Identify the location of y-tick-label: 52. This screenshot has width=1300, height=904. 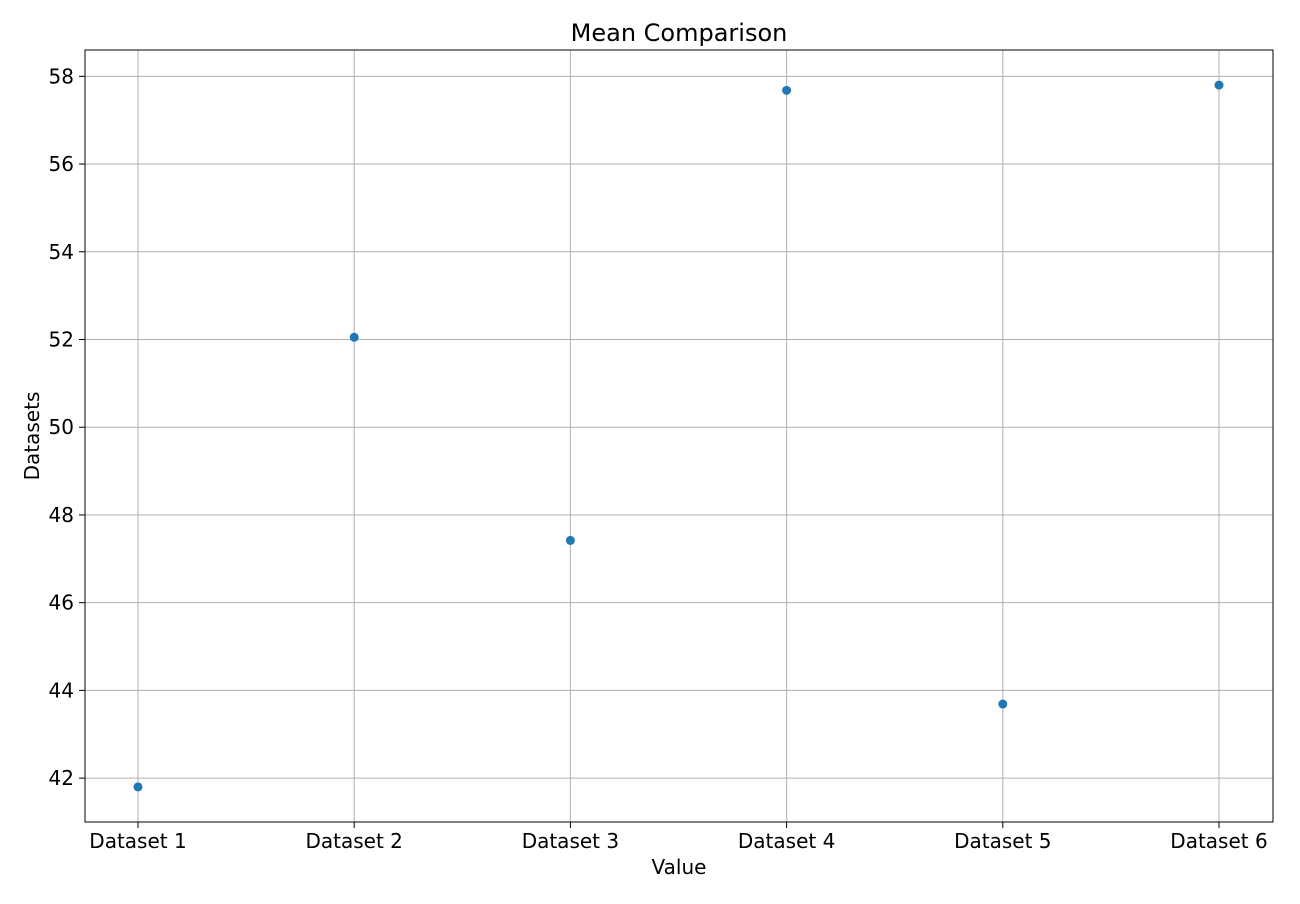
(61, 340).